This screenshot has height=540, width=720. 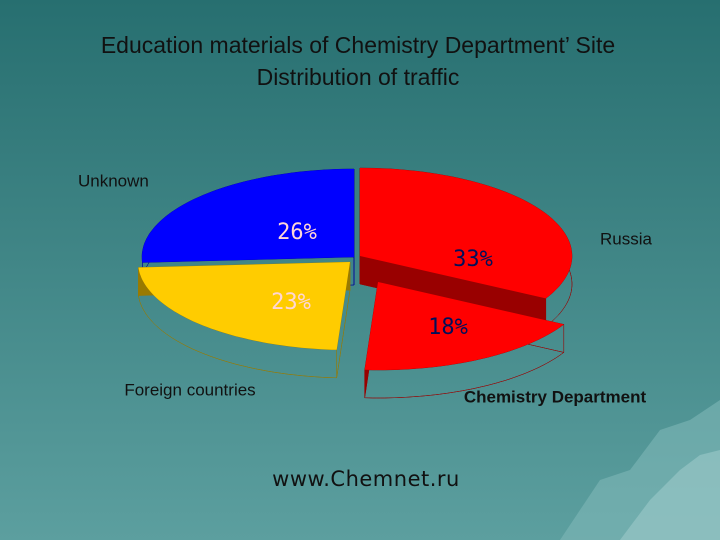 I want to click on footer: www.Chemnet.ru, so click(x=366, y=479).